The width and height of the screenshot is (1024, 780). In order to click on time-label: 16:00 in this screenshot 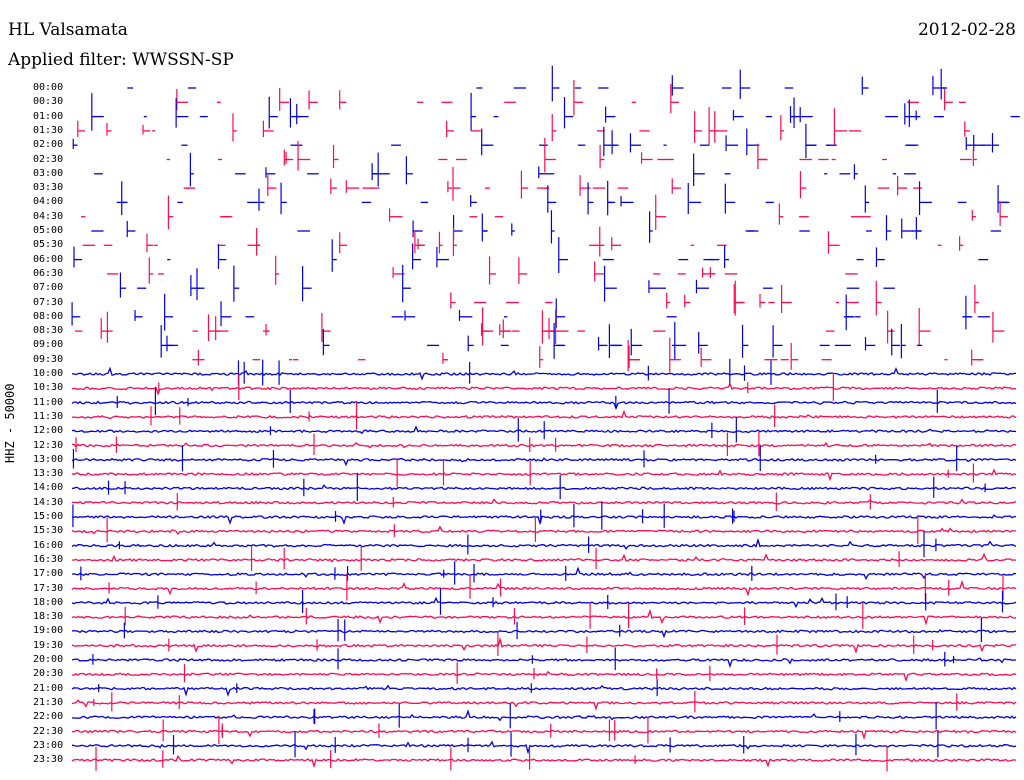, I will do `click(48, 545)`.